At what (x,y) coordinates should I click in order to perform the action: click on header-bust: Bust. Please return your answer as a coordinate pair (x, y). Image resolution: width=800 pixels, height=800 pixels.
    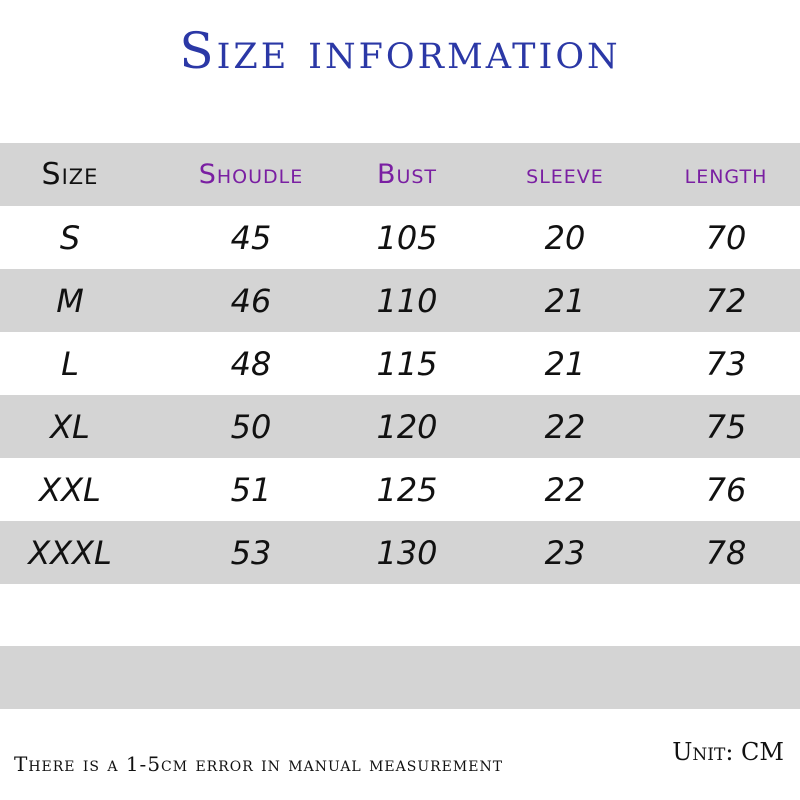
    Looking at the image, I should click on (407, 174).